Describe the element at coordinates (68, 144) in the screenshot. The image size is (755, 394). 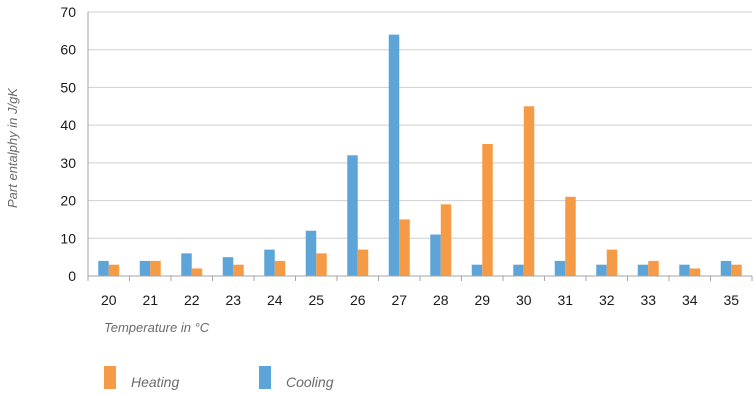
I see `y-tick-labels: 0 10 20 30 40 50 60 70` at that location.